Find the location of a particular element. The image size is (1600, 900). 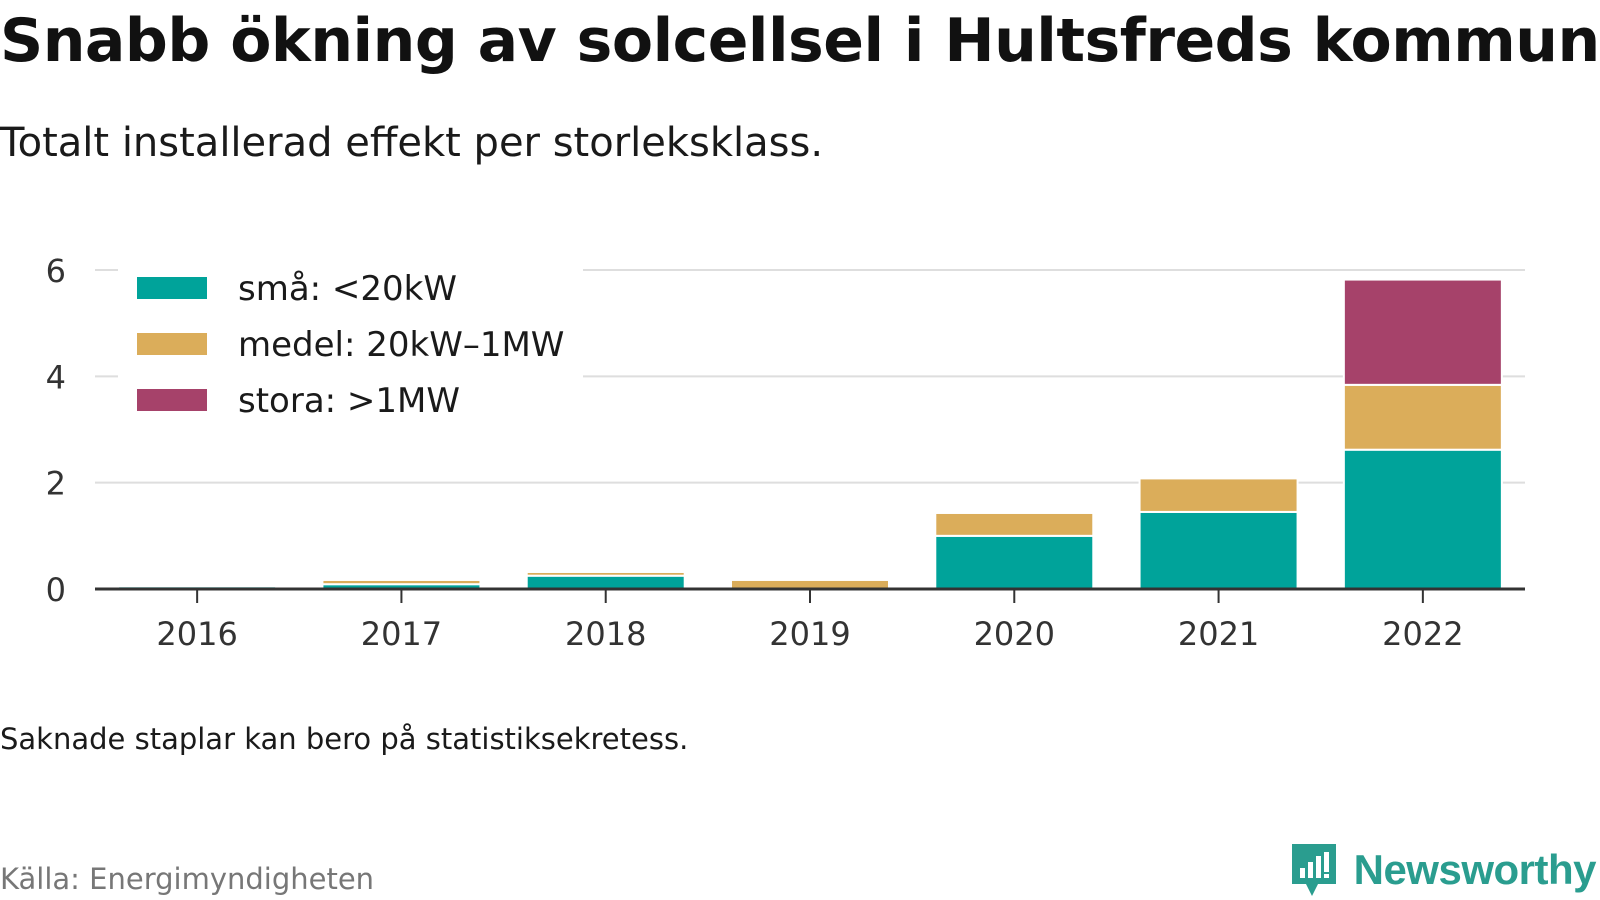

x-tick-label: 2016 is located at coordinates (196, 634).